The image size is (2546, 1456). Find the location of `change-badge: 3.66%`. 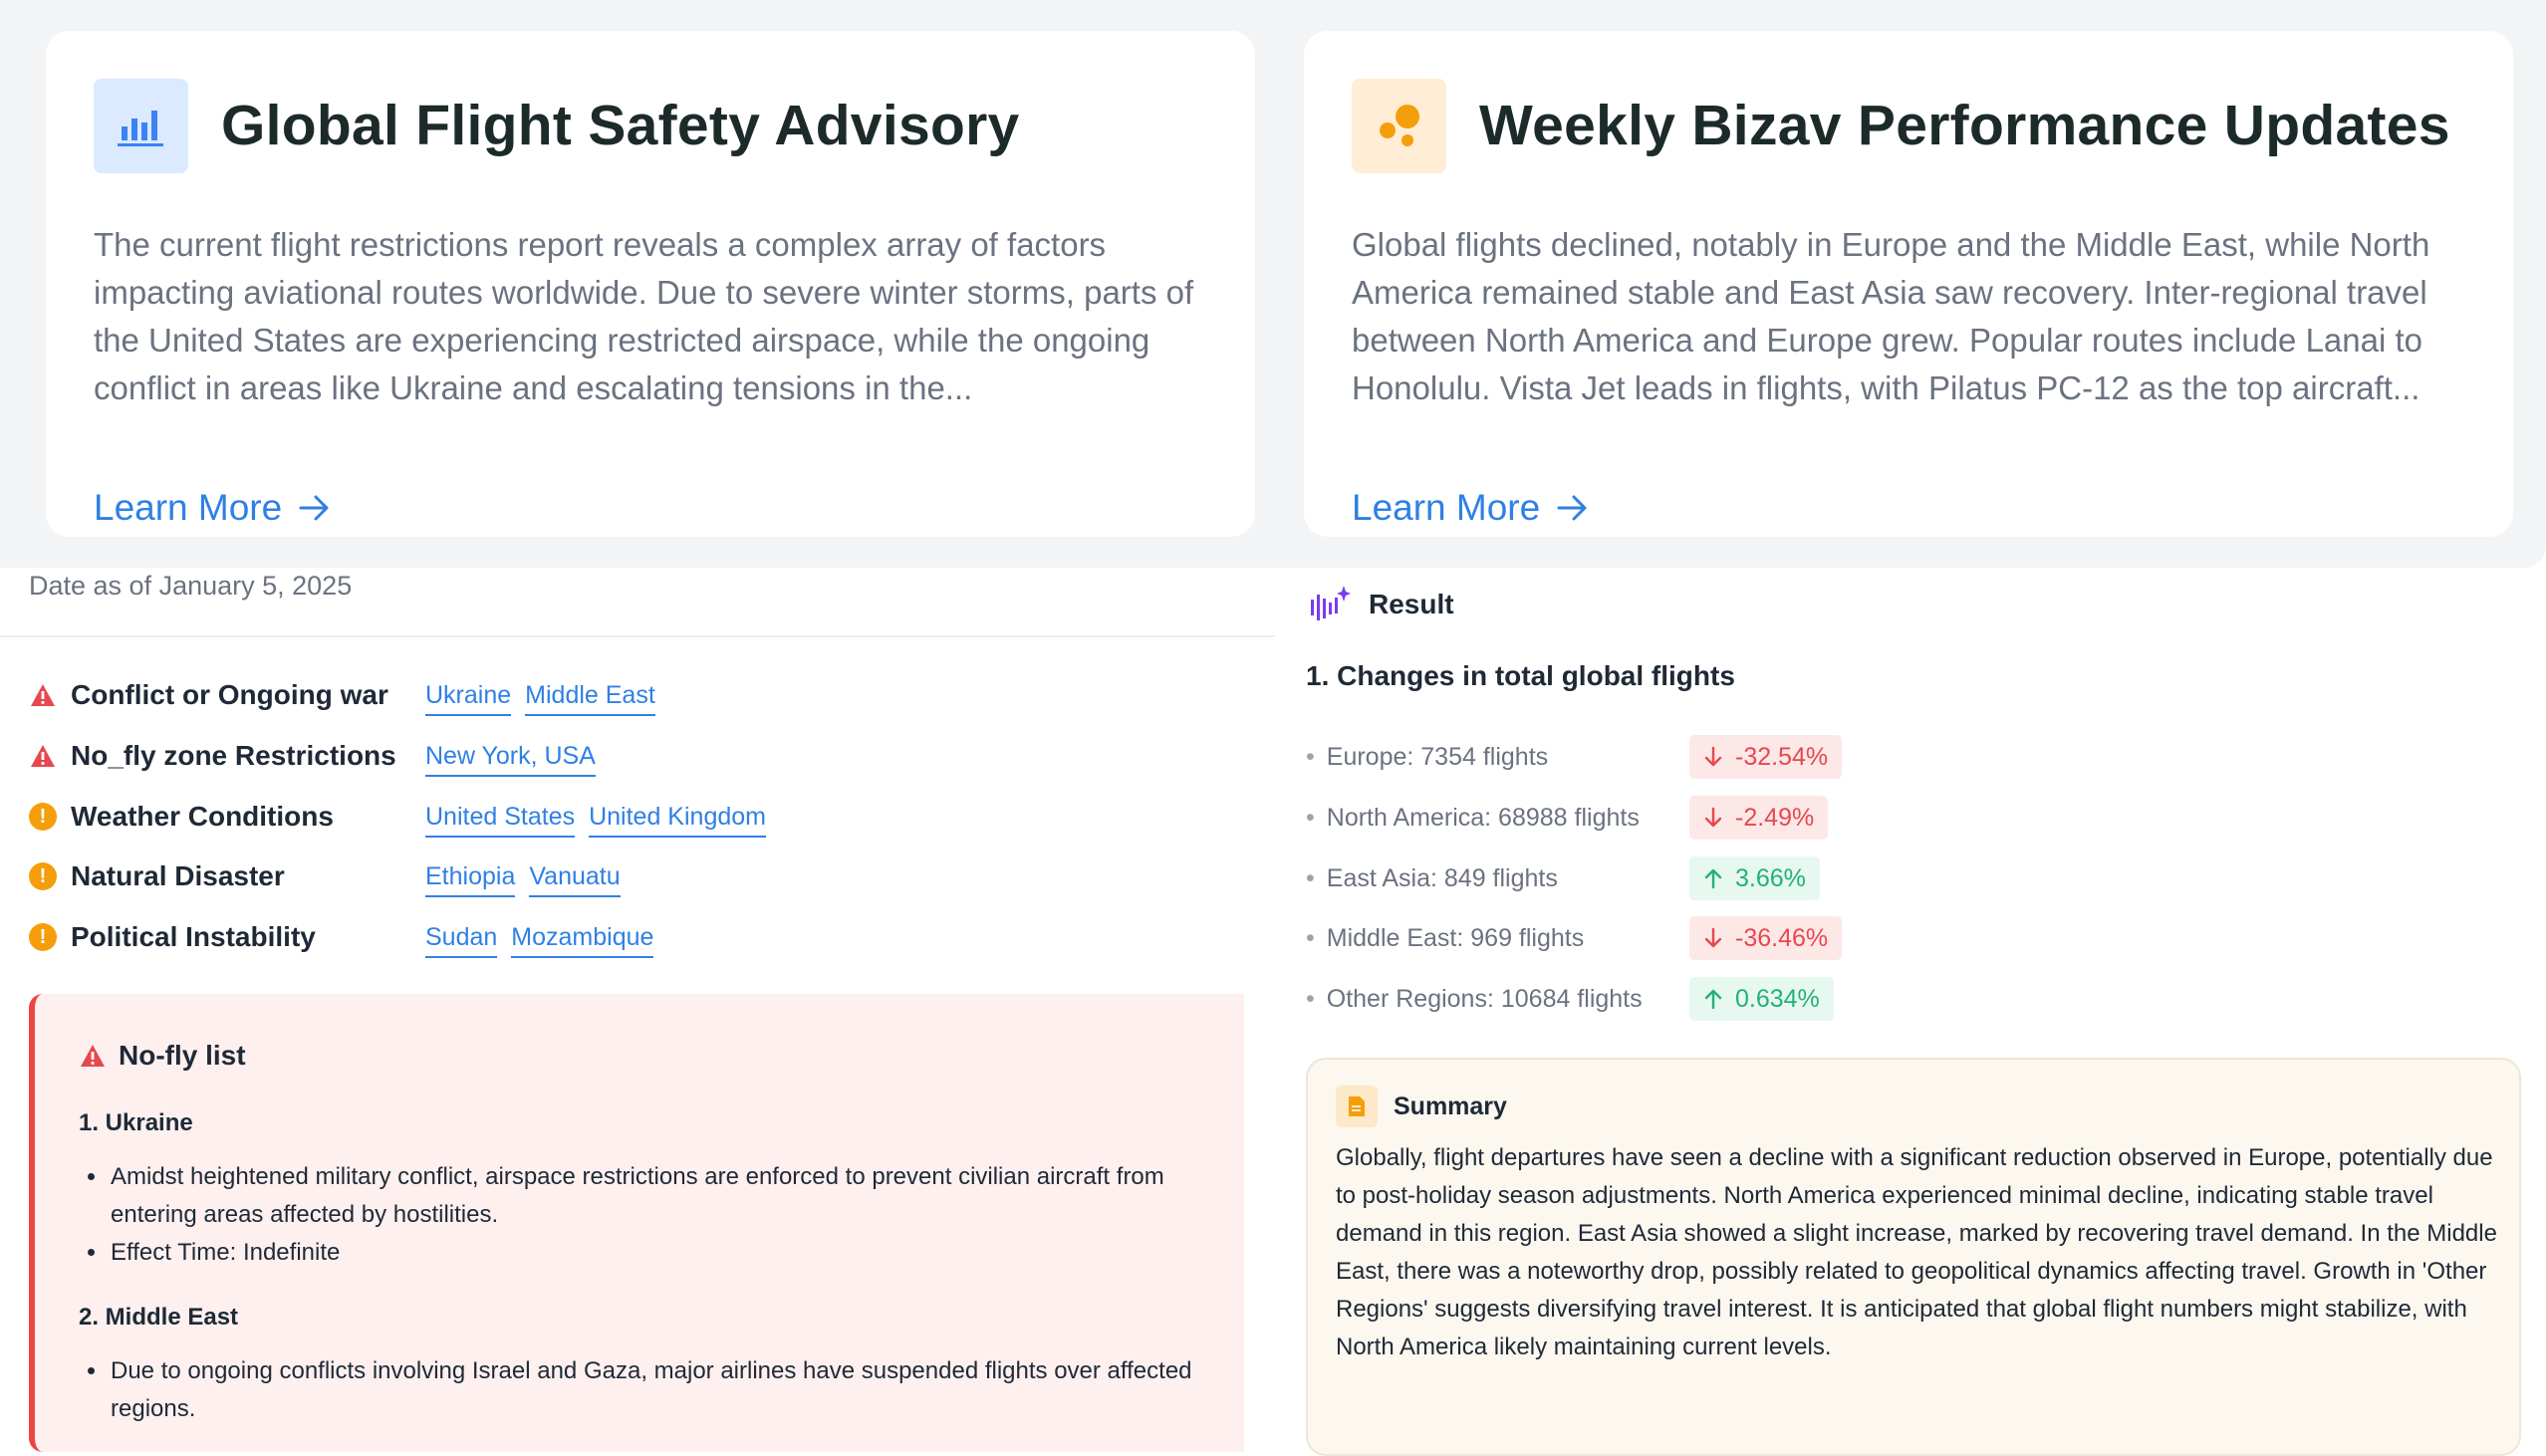

change-badge: 3.66% is located at coordinates (1754, 878).